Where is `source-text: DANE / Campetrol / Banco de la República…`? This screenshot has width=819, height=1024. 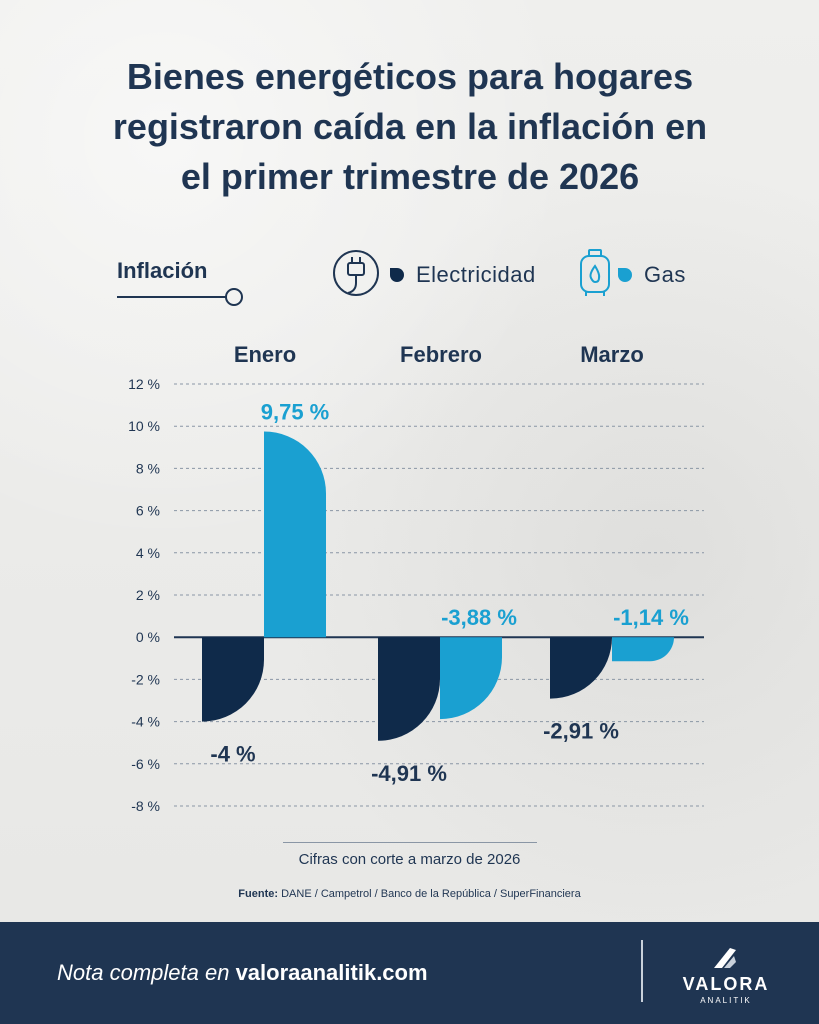 source-text: DANE / Campetrol / Banco de la República… is located at coordinates (431, 894).